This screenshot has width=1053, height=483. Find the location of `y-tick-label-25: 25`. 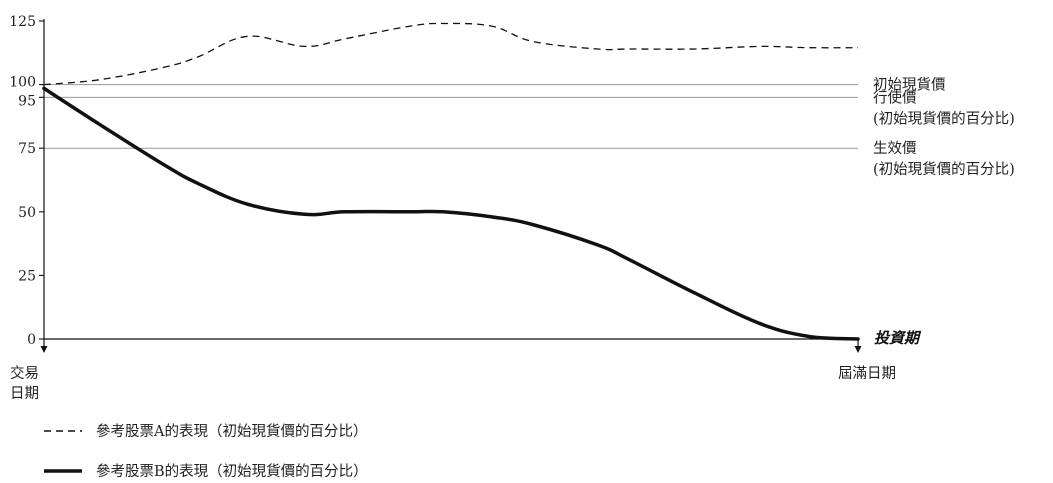

y-tick-label-25: 25 is located at coordinates (27, 276).